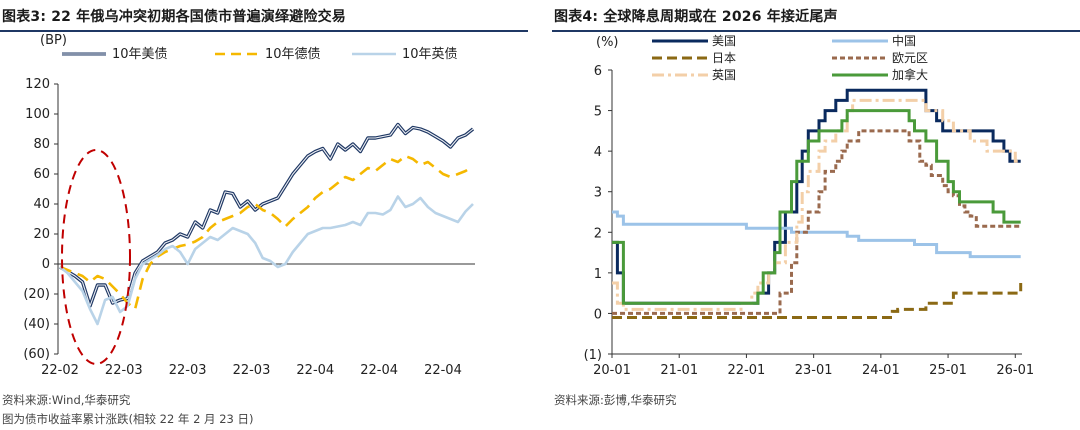 The height and width of the screenshot is (430, 1080). Describe the element at coordinates (264, 31) in the screenshot. I see `left-title-rule` at that location.